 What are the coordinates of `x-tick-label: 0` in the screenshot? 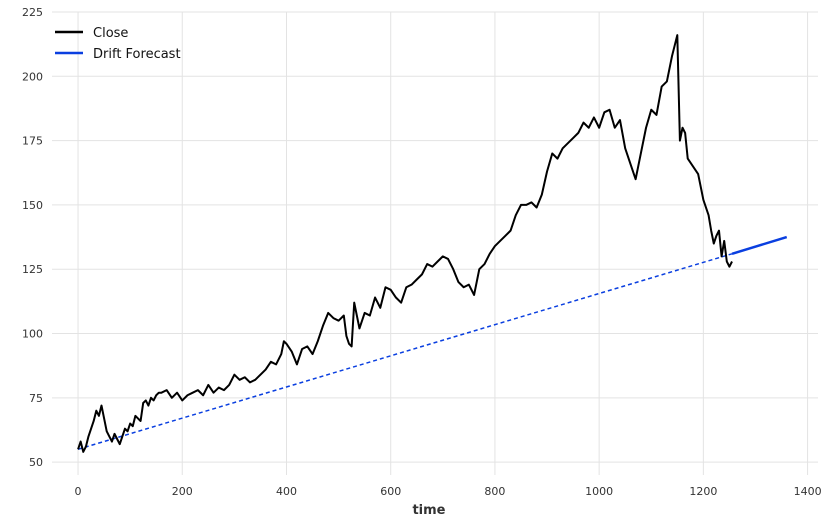 It's located at (78, 491).